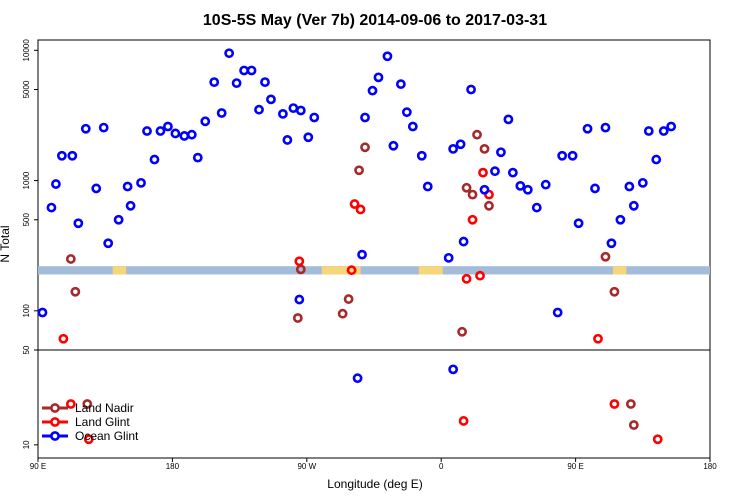 The image size is (750, 500). I want to click on legend-marker-land-glint, so click(55, 422).